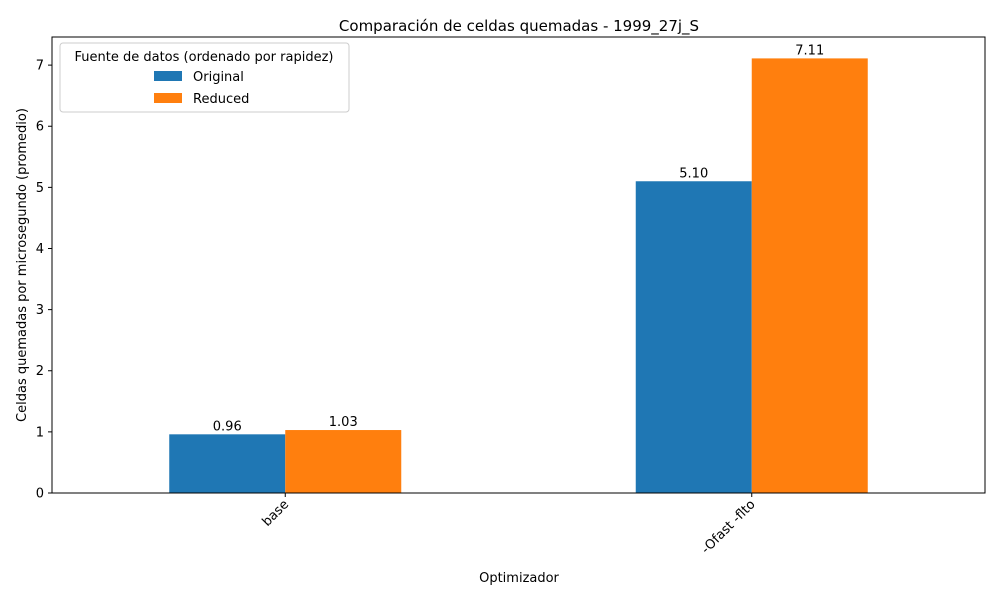 This screenshot has height=600, width=1000. I want to click on x-tick-label: base, so click(276, 513).